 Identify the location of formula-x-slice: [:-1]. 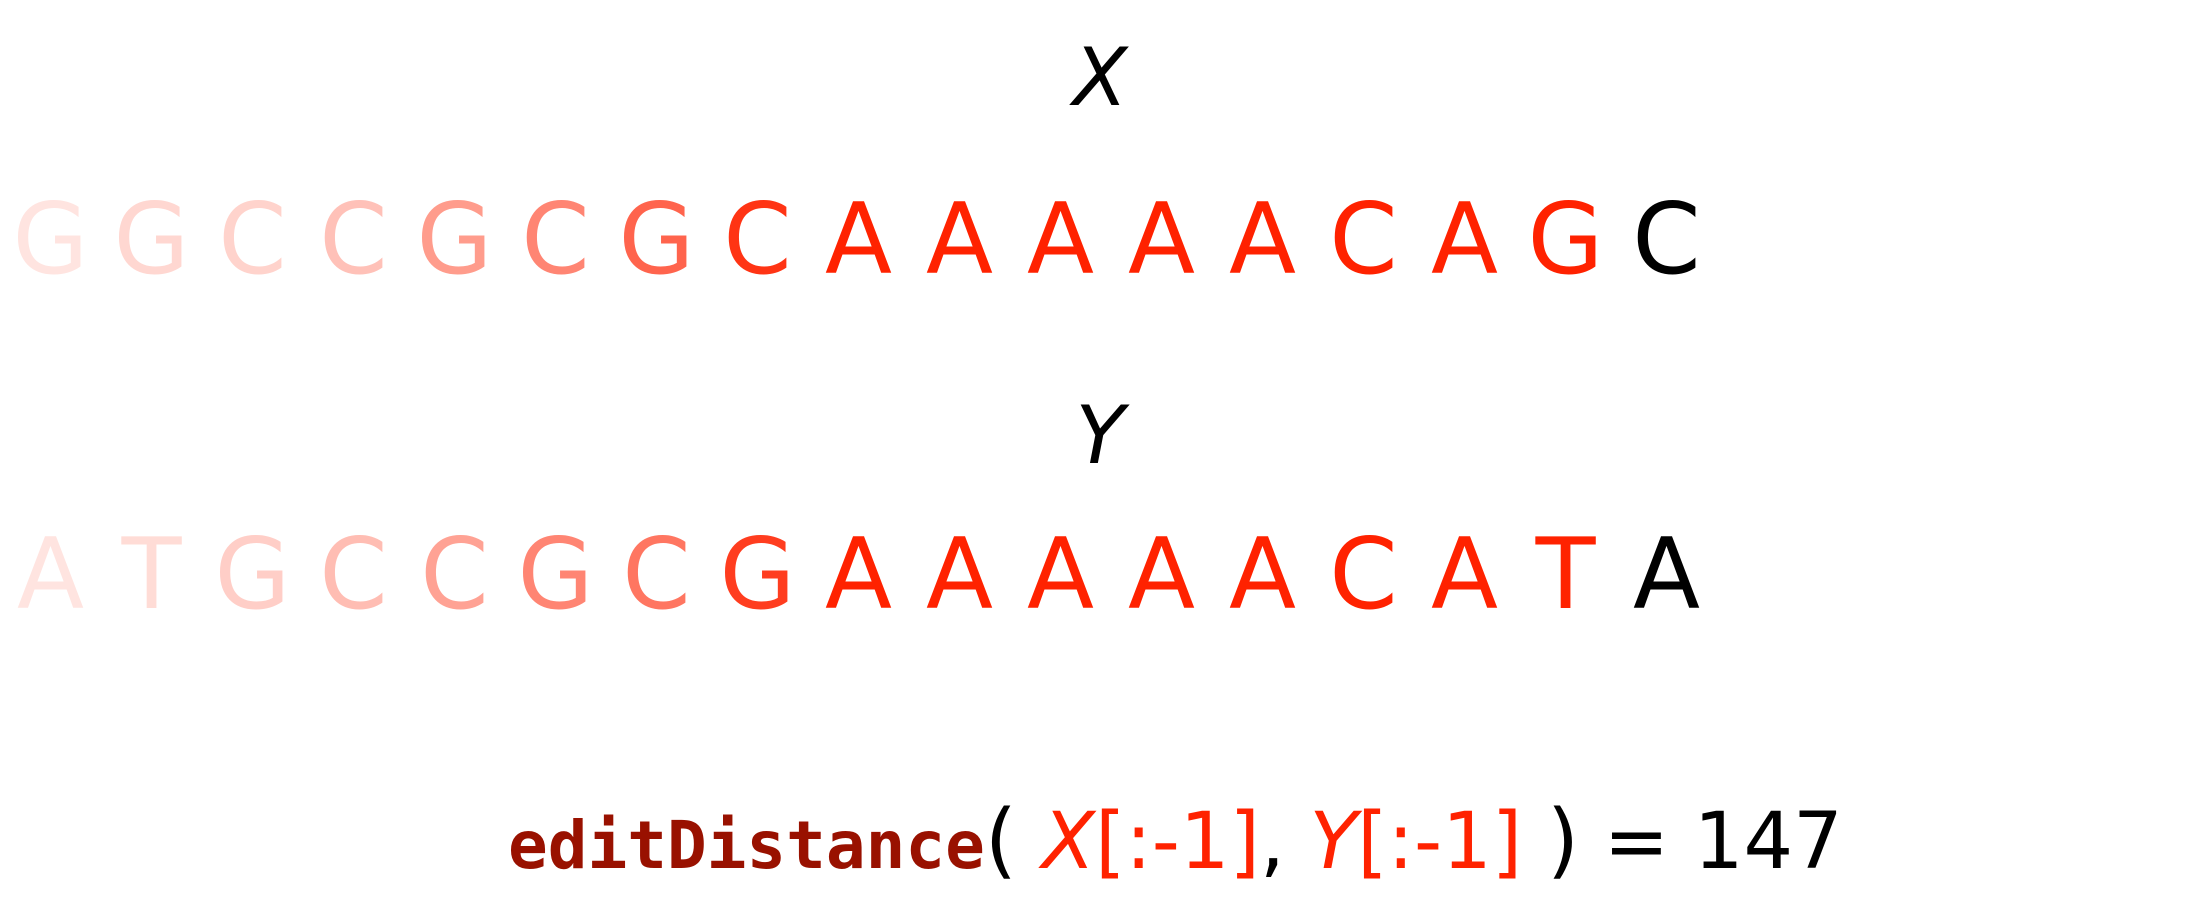
(1177, 842).